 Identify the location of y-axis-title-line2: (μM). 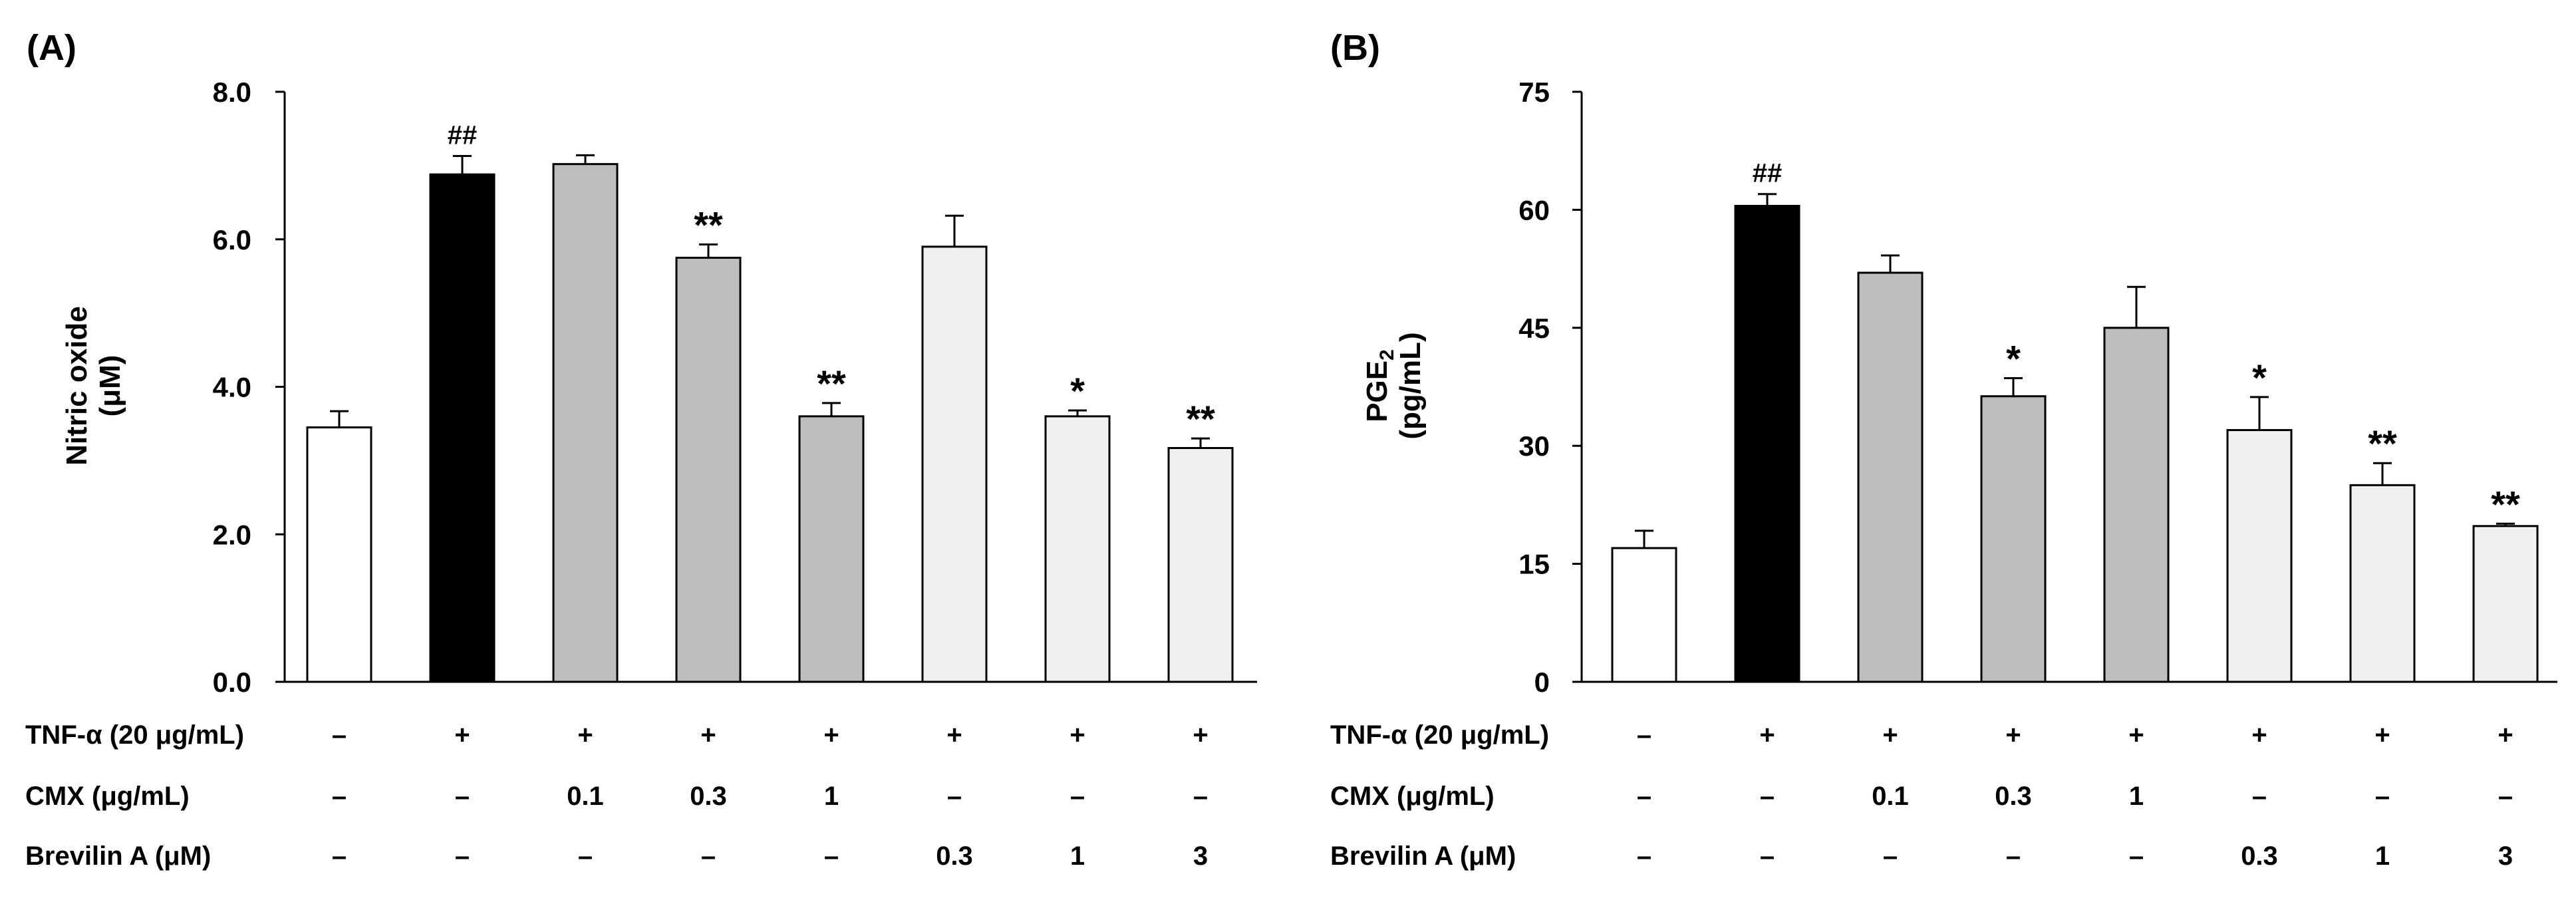
(110, 386).